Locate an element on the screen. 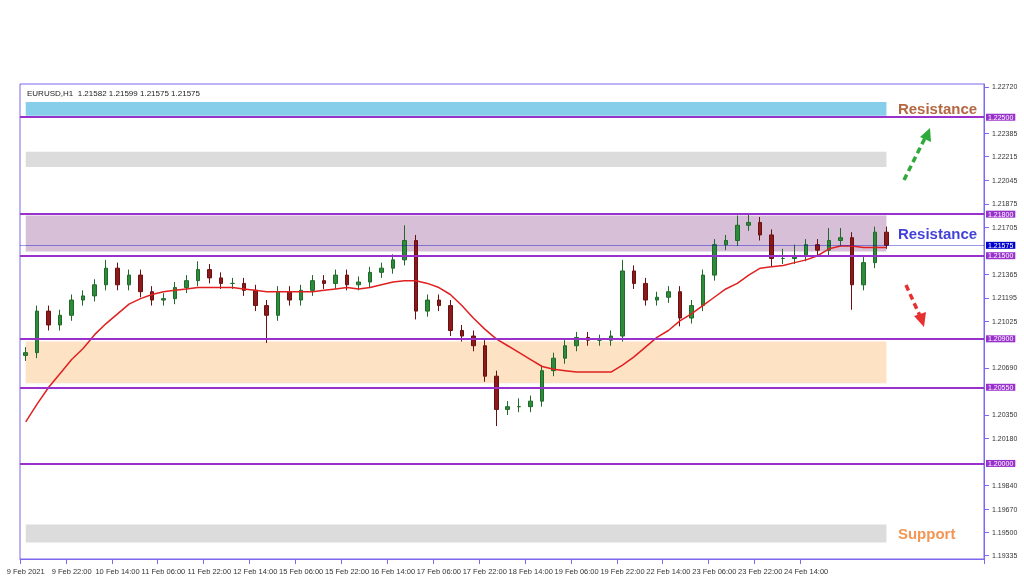 The height and width of the screenshot is (587, 1024). text: EURUSD,H1 1.21582 1.21599 1.21575 1.21575 is located at coordinates (114, 93).